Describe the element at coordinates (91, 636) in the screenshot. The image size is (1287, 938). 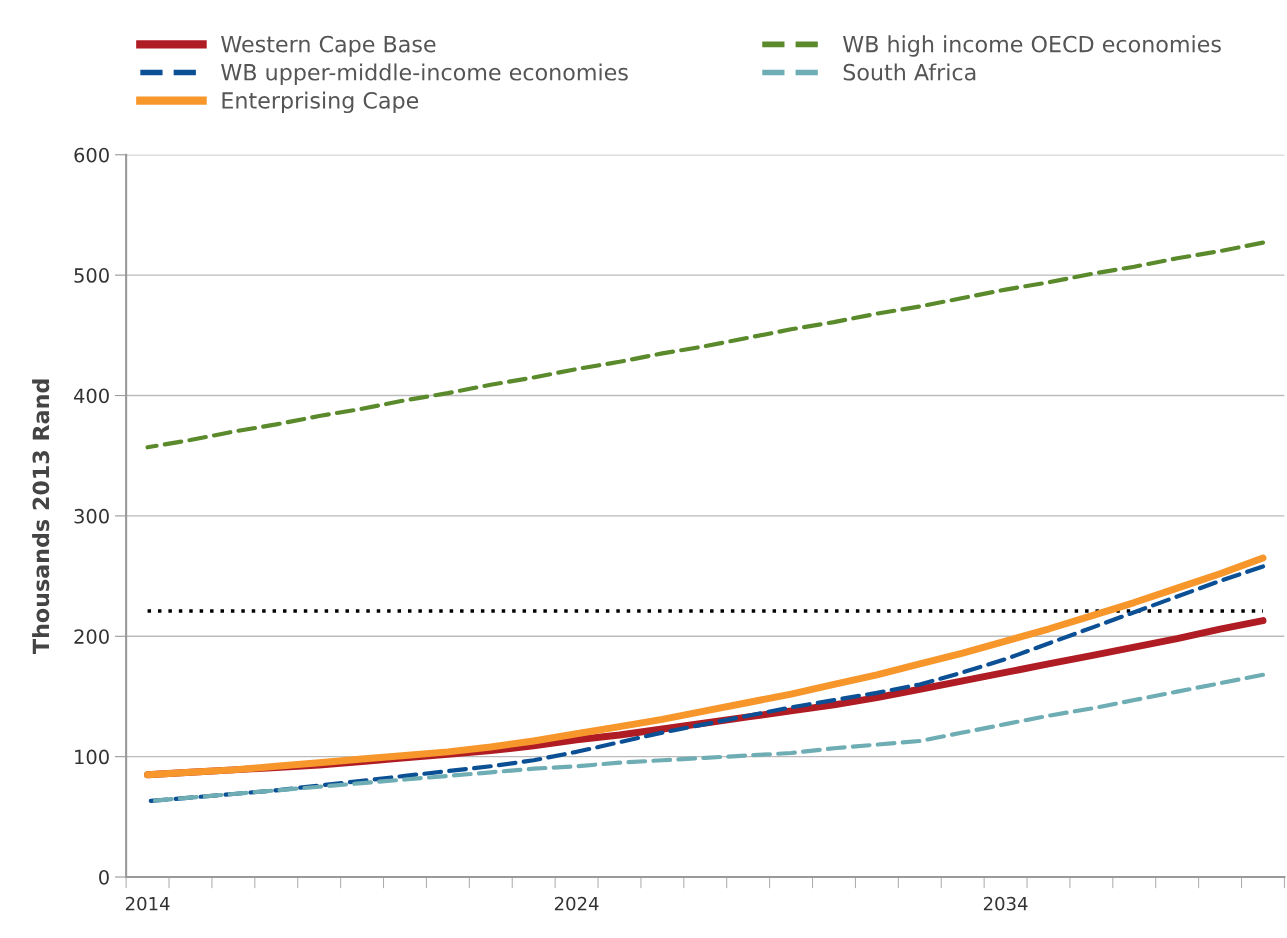
I see `y-tick-label: 200` at that location.